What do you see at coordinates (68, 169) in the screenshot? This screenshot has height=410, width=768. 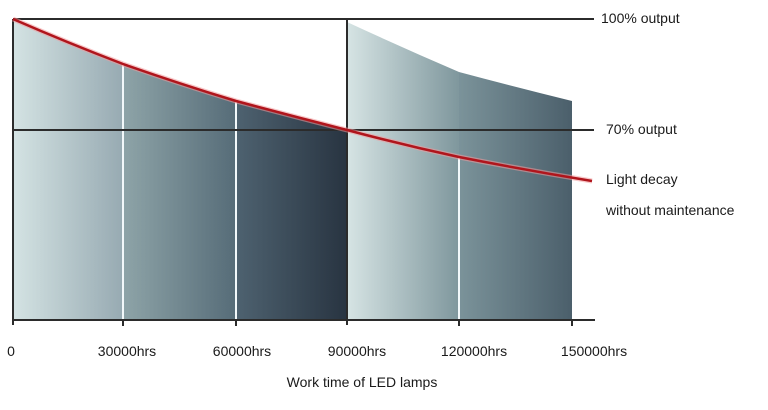 I see `area-segment-0-30k` at bounding box center [68, 169].